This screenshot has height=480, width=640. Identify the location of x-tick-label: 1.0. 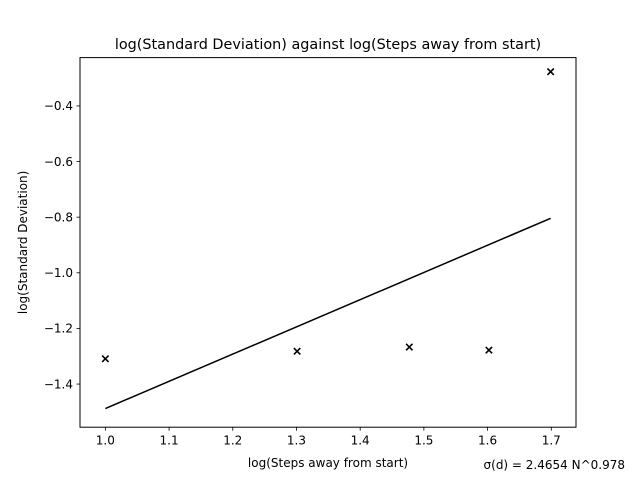
(105, 441).